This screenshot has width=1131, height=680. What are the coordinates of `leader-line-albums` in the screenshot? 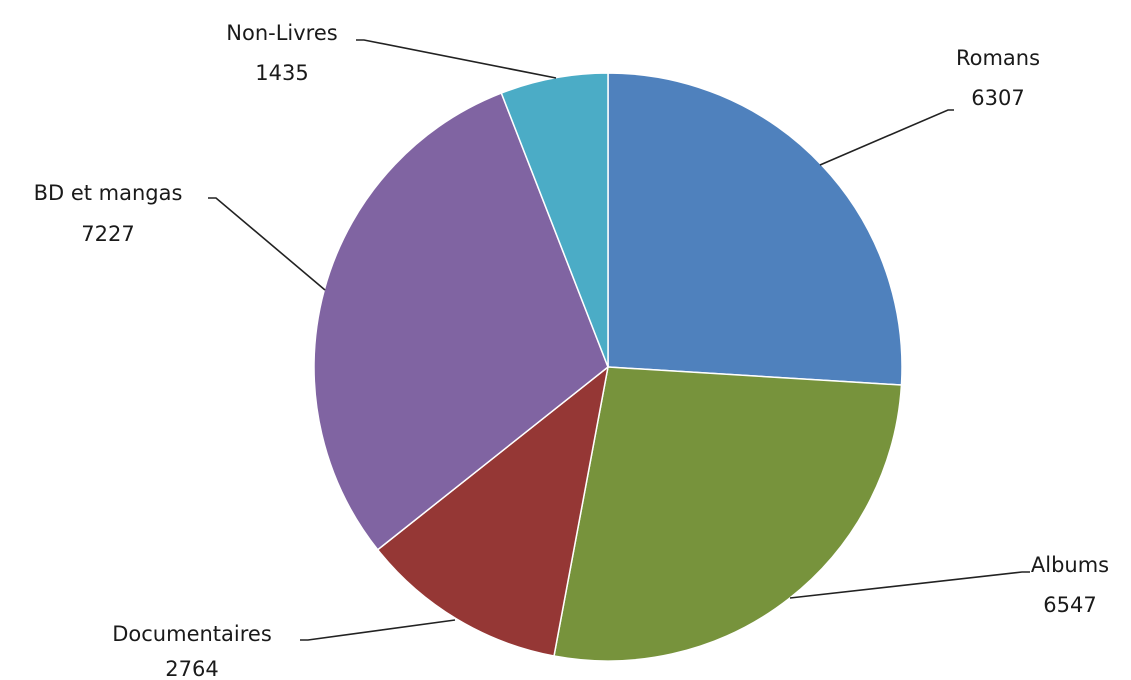 It's located at (909, 585).